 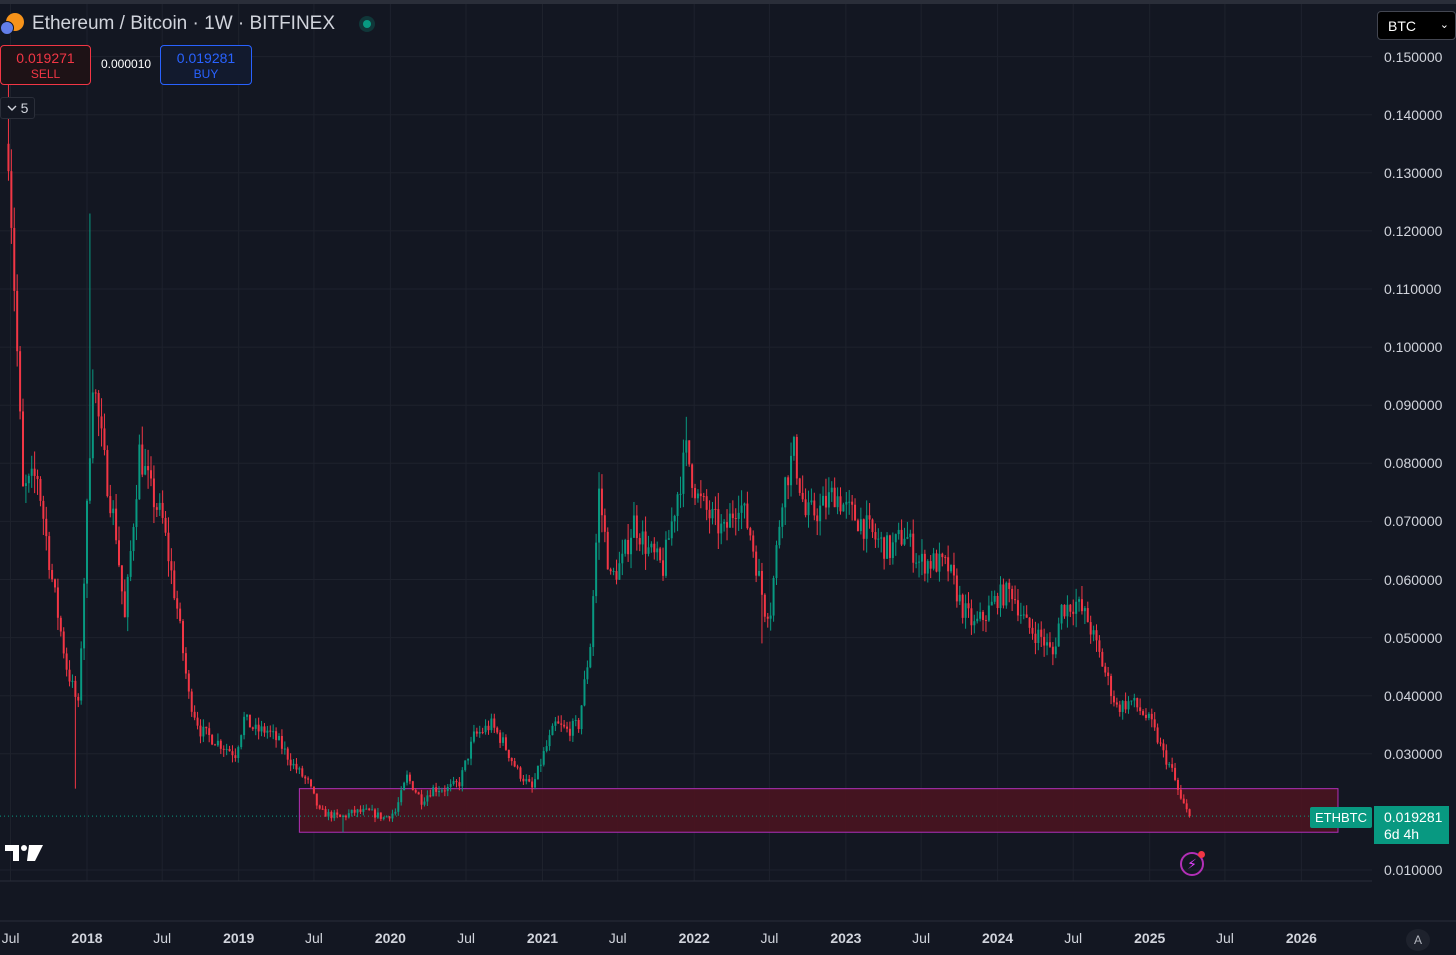 I want to click on symbol-legend: Ethereum / Bitcoin · 1W · BITFINEX, so click(x=188, y=24).